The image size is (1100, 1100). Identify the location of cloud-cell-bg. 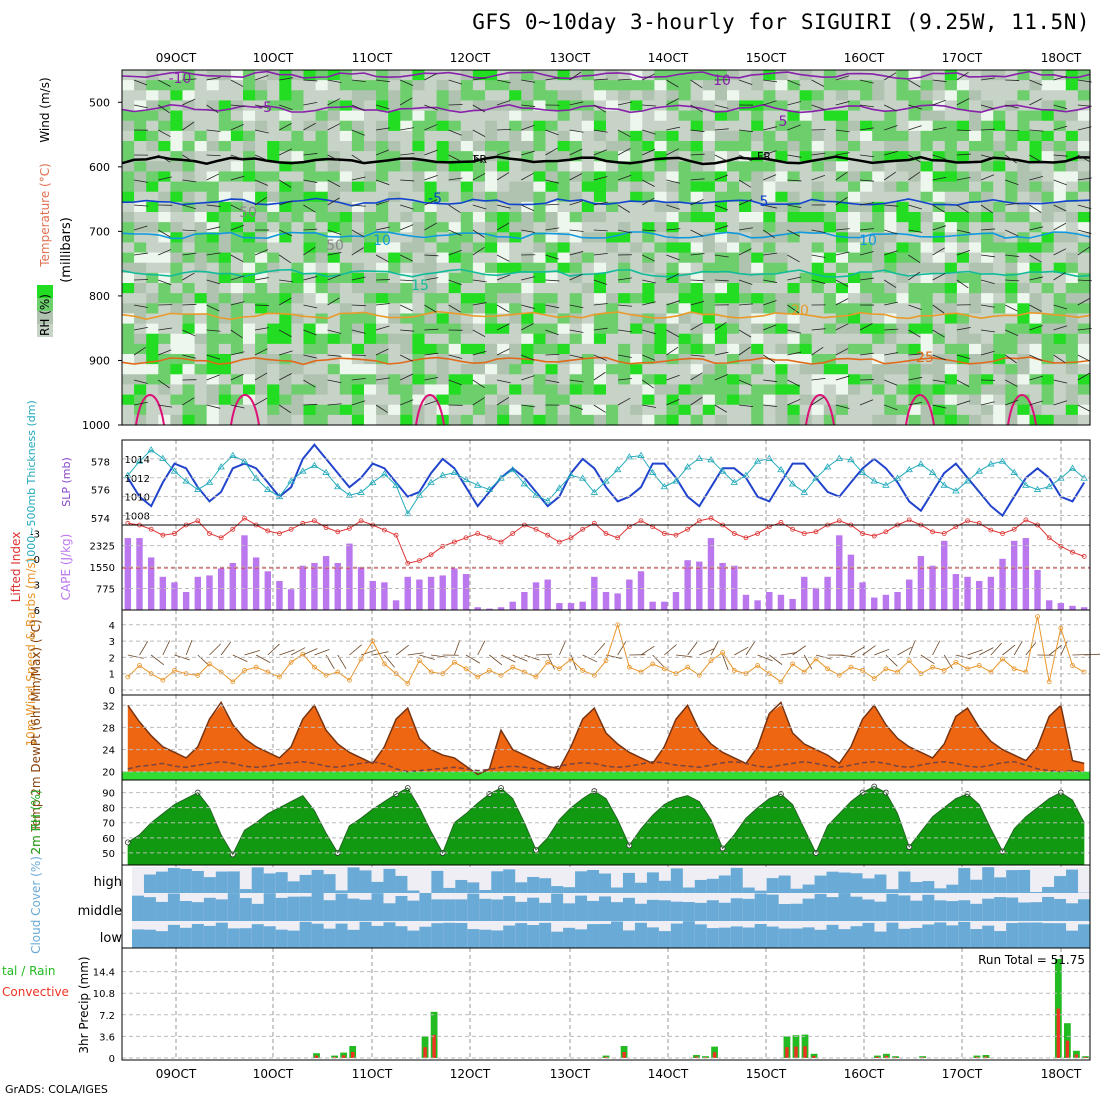
(940, 880).